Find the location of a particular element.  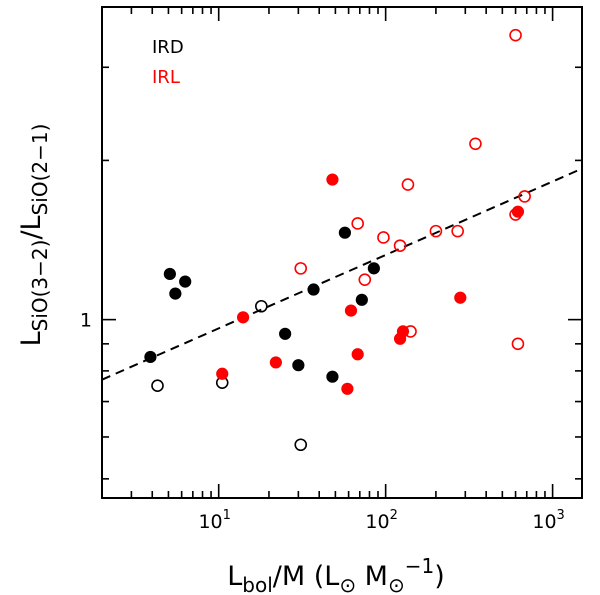

y-tick-label: 1 is located at coordinates (86, 321).